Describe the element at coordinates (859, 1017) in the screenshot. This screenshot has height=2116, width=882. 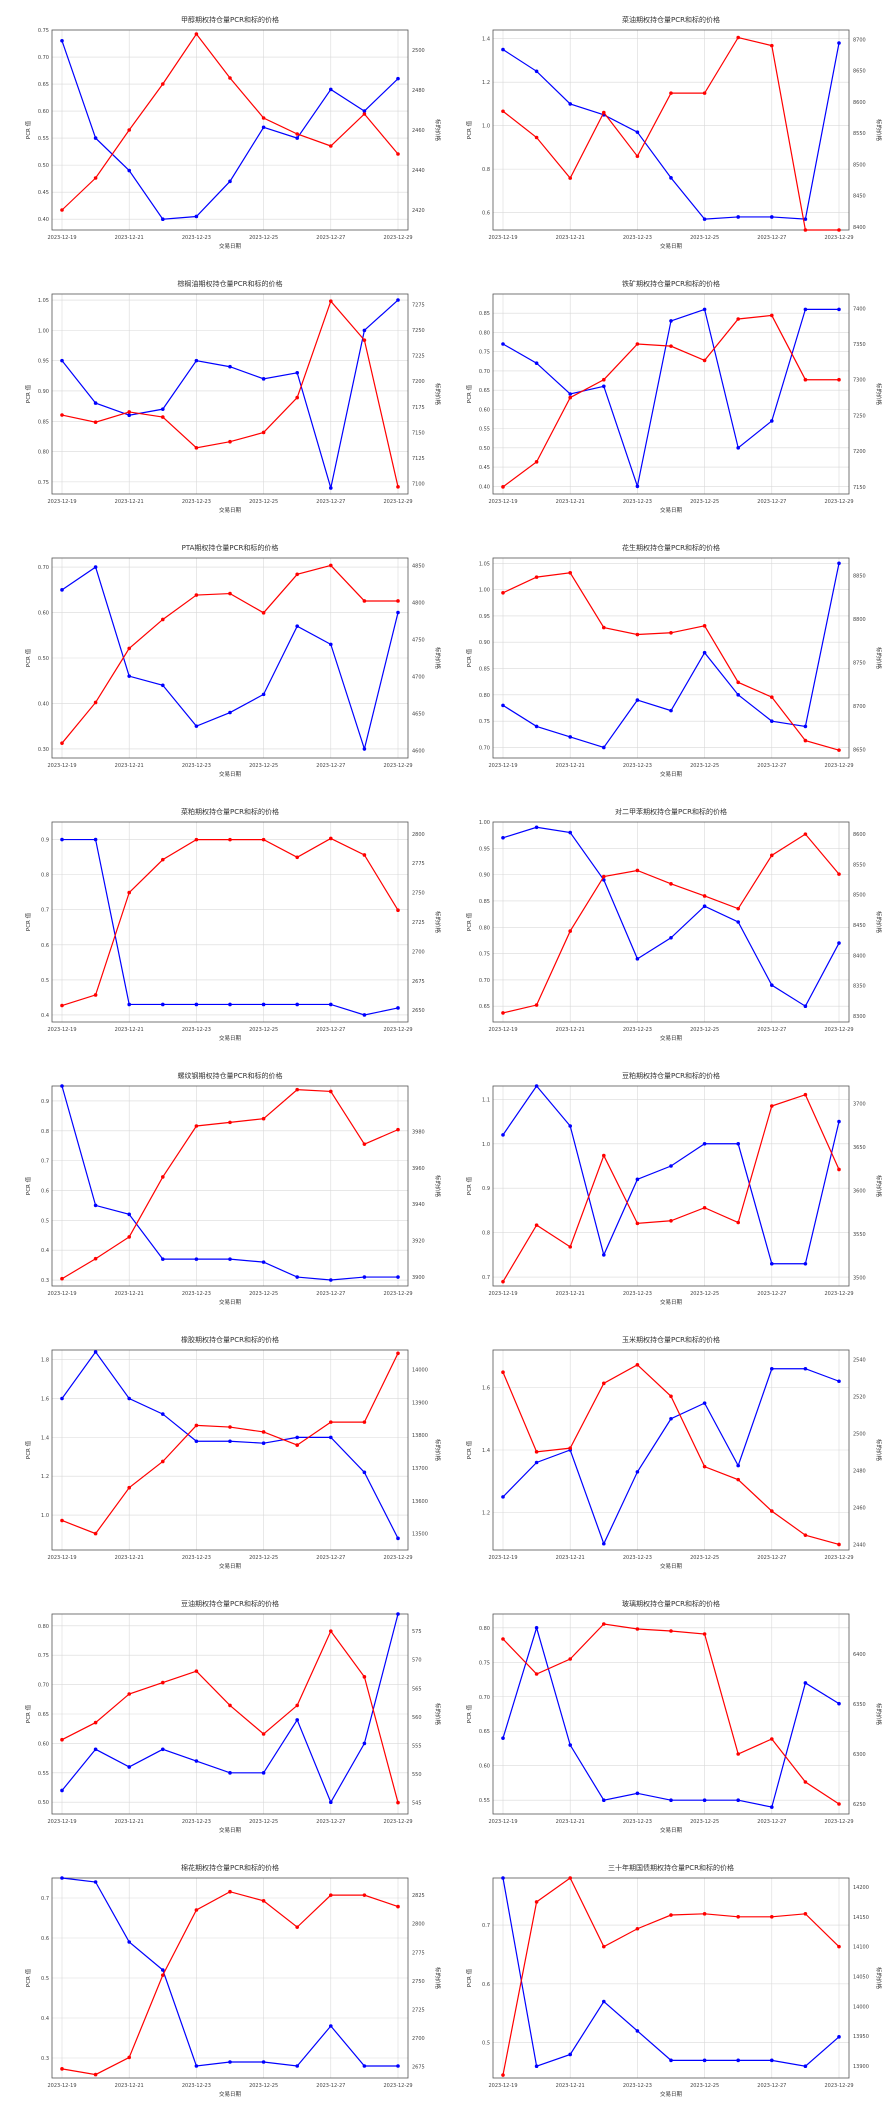
I see `y2-tick-label: 8300` at that location.